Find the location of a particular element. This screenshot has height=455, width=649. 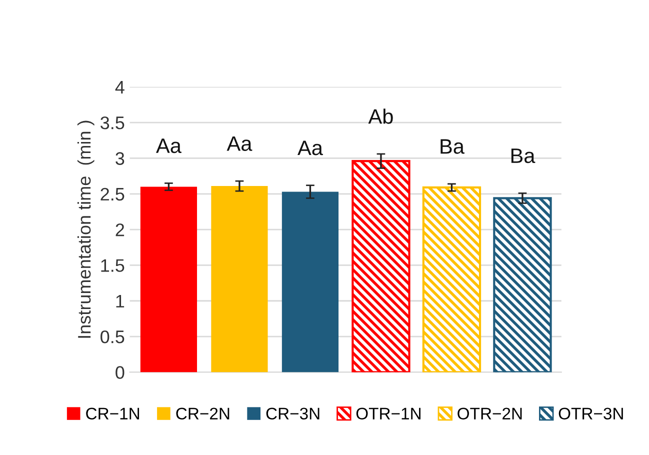

y-tick-label: 0.5 is located at coordinates (112, 337).